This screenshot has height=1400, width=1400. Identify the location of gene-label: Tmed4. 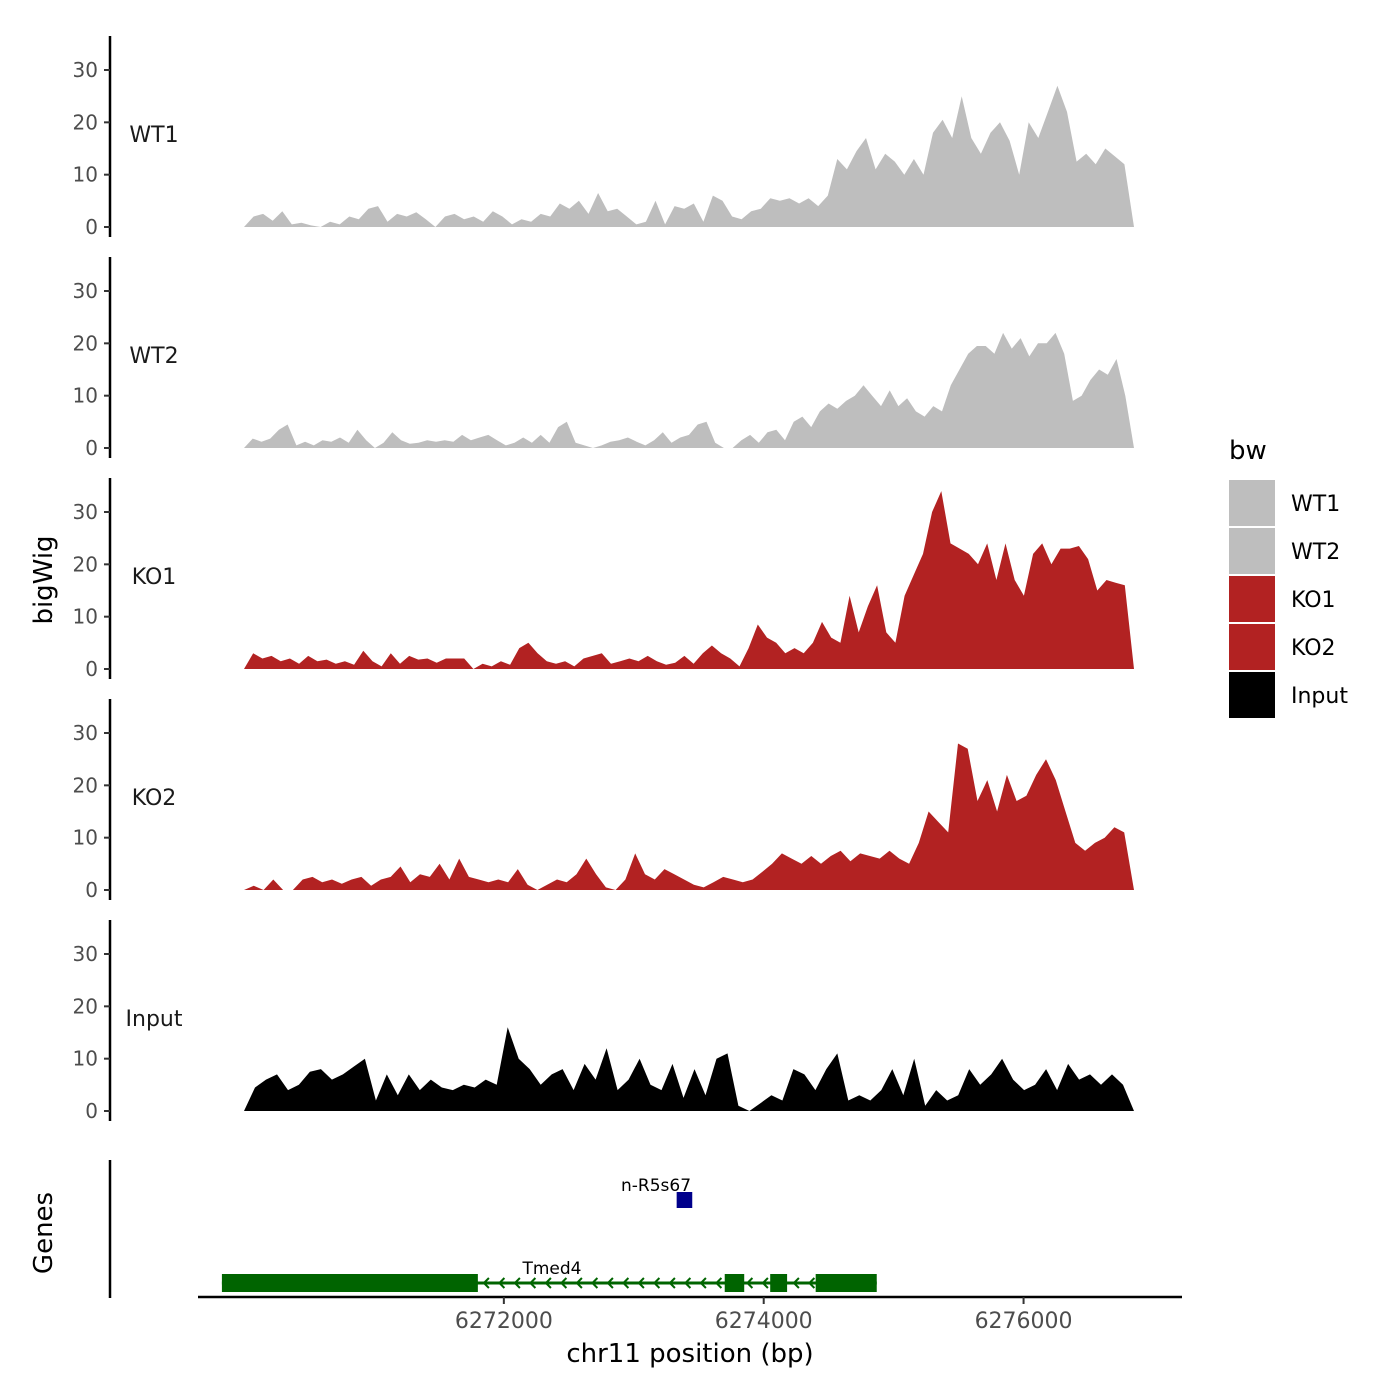
(551, 1269).